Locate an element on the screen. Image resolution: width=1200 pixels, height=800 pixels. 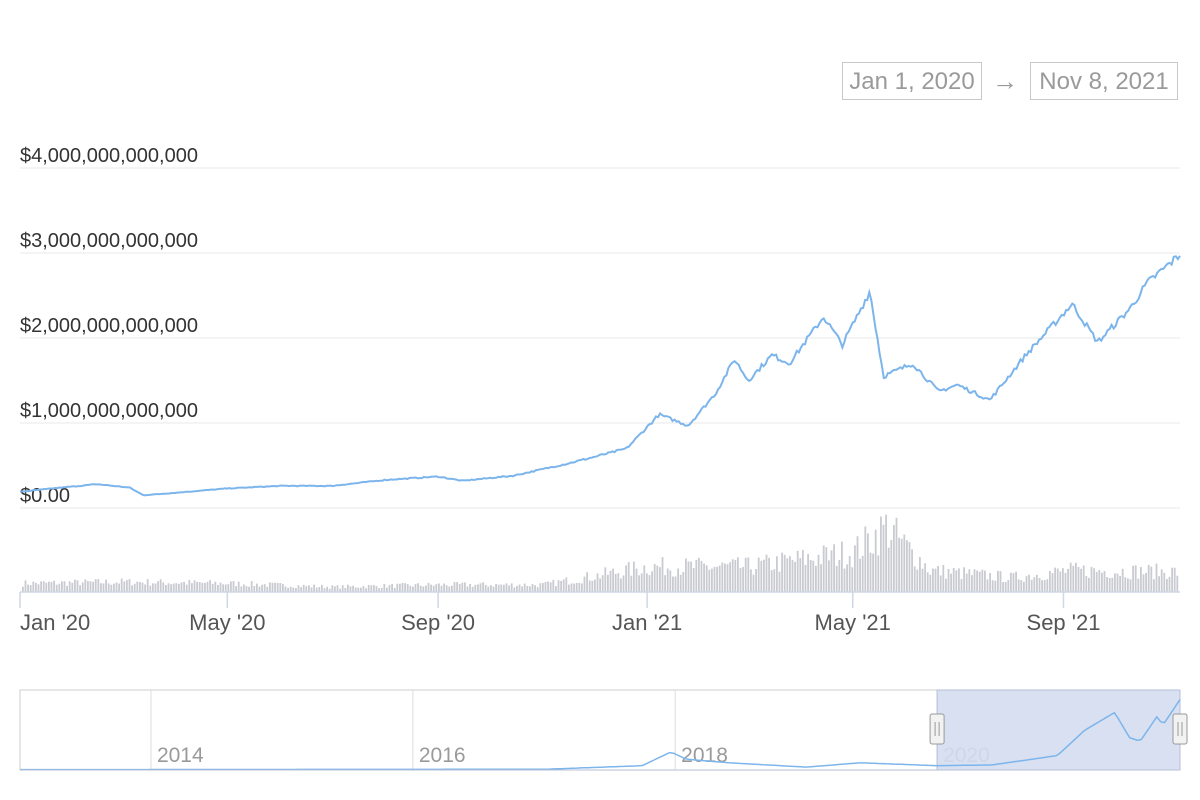
range-start-input: Jan 1, 2020 is located at coordinates (912, 81).